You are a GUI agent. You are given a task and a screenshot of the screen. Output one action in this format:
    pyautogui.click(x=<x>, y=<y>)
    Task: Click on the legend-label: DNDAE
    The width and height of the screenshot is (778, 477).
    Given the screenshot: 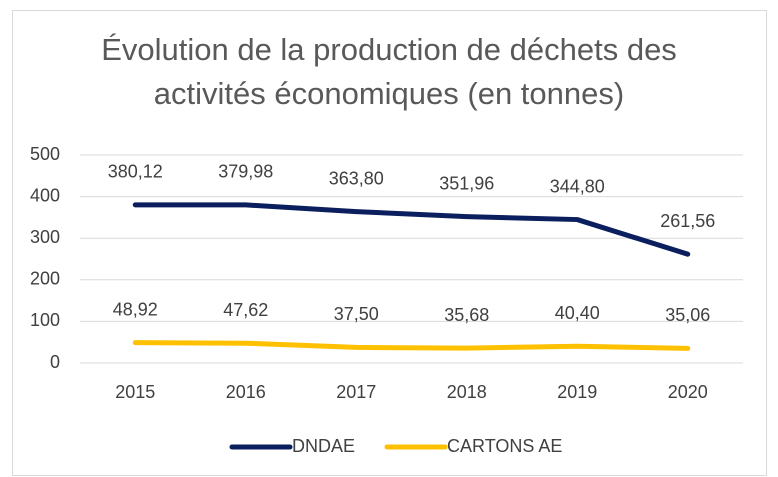 What is the action you would take?
    pyautogui.click(x=323, y=446)
    